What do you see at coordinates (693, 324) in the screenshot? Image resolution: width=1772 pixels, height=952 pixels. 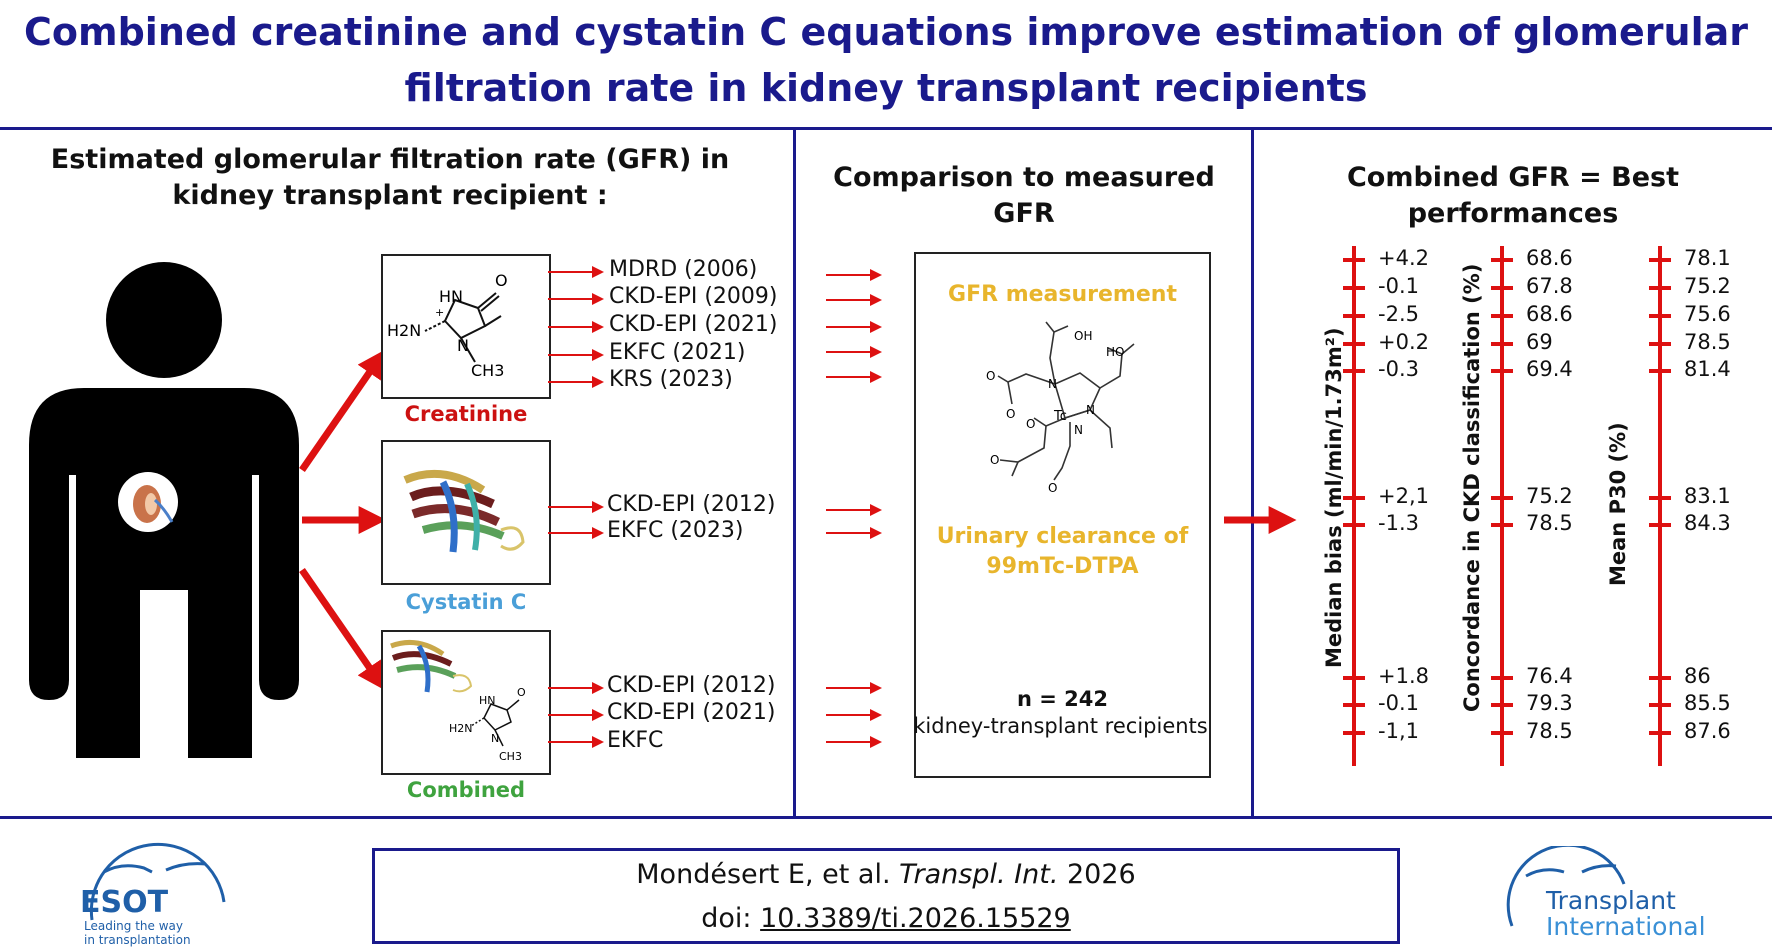 I see `eq-creatinine-3: CKD-EPI (2021)` at bounding box center [693, 324].